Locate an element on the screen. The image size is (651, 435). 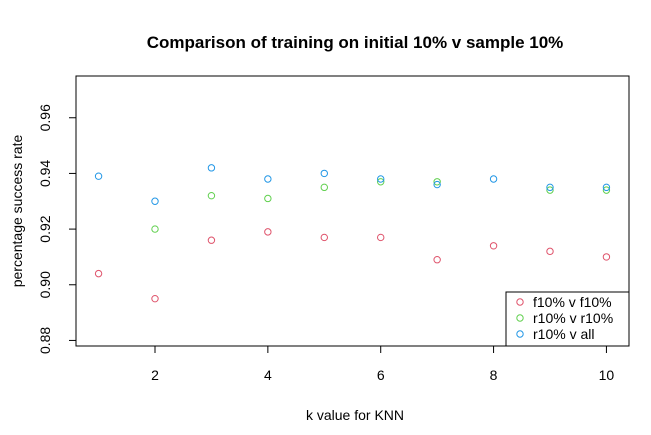
y-tick-label: 0.92 is located at coordinates (45, 228).